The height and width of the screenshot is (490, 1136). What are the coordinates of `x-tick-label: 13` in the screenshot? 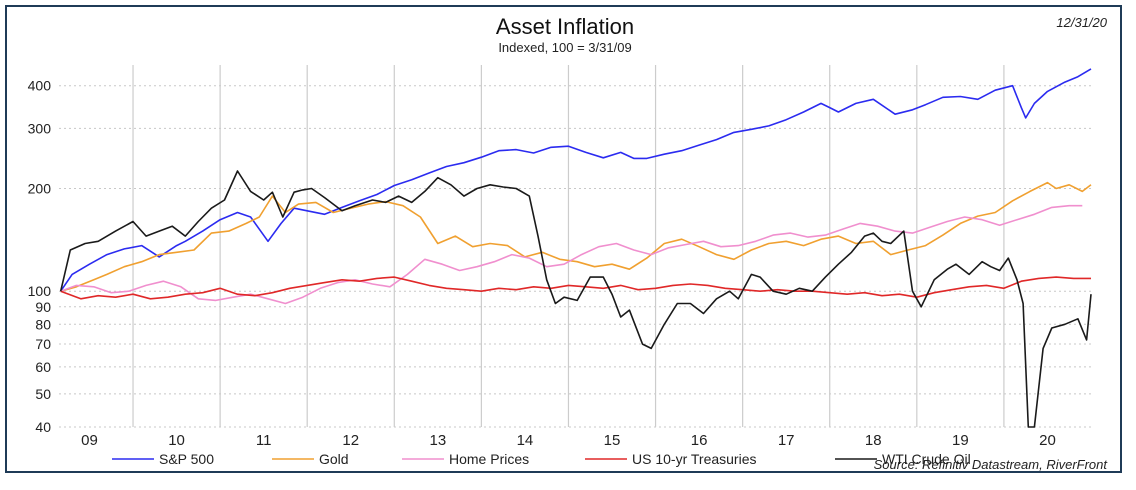 It's located at (437, 440).